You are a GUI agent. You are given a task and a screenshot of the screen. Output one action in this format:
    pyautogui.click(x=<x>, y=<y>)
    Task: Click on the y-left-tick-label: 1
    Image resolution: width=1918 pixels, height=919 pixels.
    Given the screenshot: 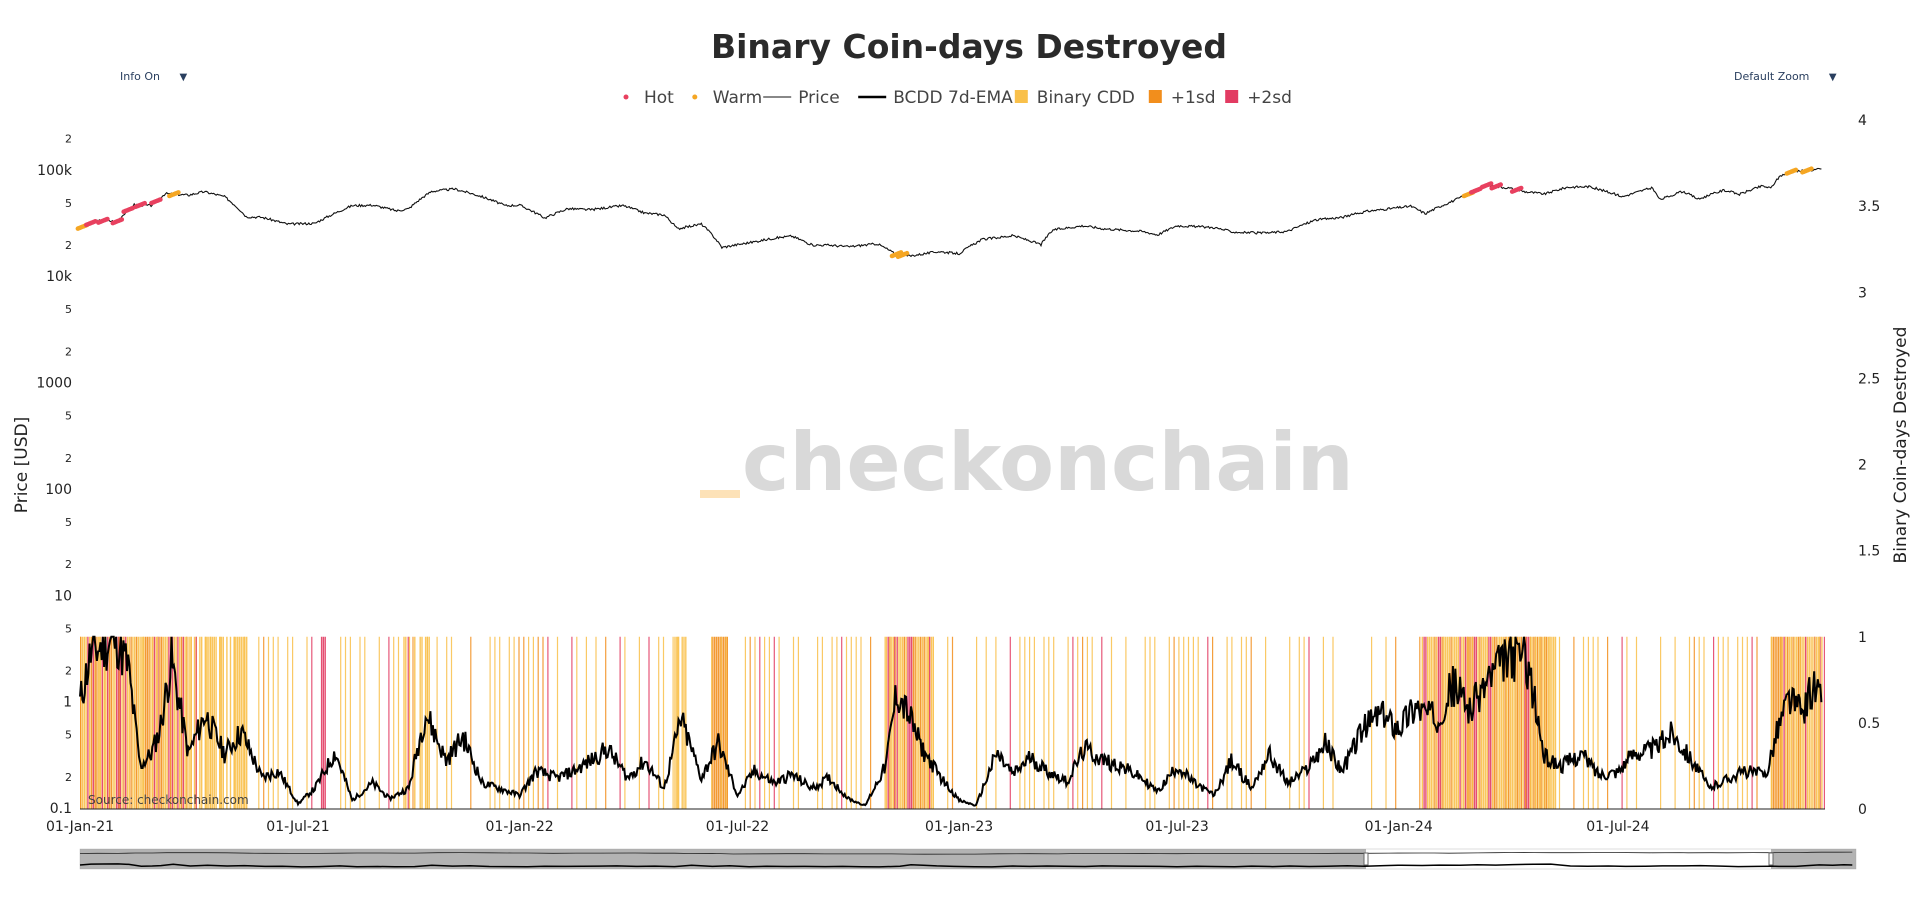 What is the action you would take?
    pyautogui.click(x=67, y=703)
    